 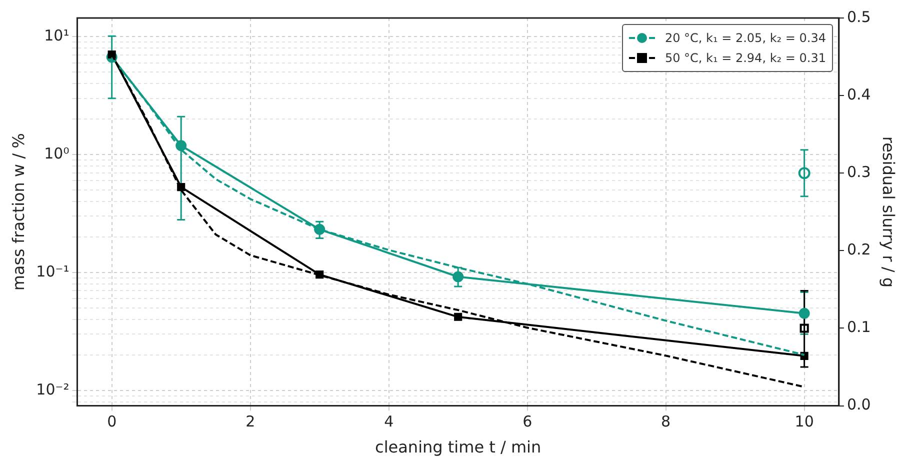 What do you see at coordinates (858, 249) in the screenshot?
I see `y2-tick-label: 0.2` at bounding box center [858, 249].